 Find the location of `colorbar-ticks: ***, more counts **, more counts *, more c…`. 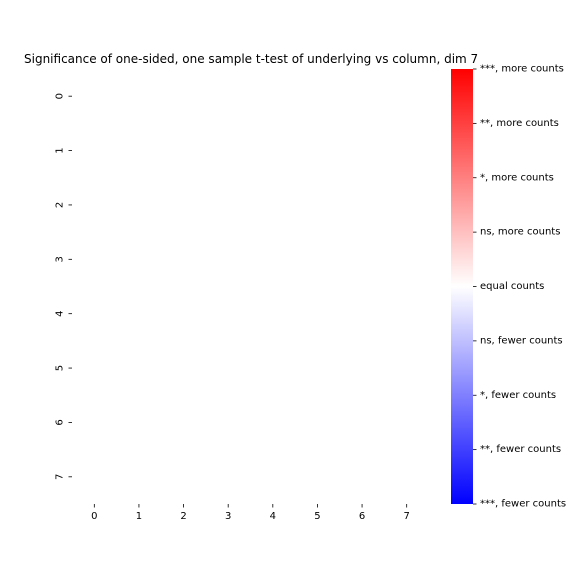

colorbar-ticks: ***, more counts **, more counts *, more c… is located at coordinates (519, 287).